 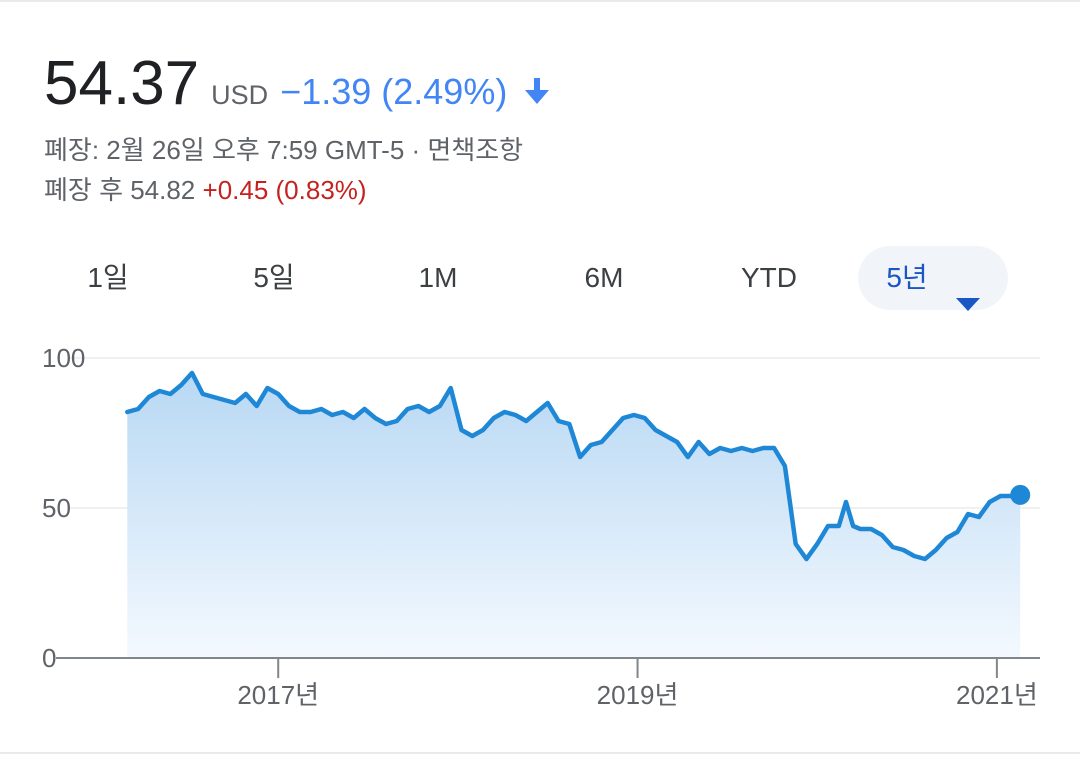 What do you see at coordinates (1020, 494) in the screenshot?
I see `last-price-marker` at bounding box center [1020, 494].